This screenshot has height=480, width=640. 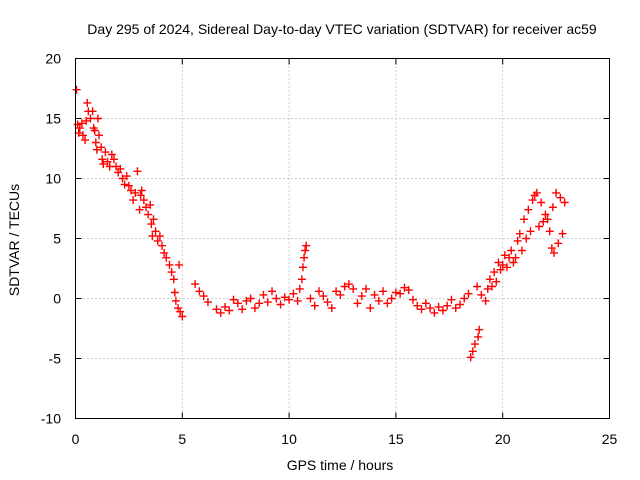 What do you see at coordinates (14, 240) in the screenshot?
I see `y-axis-title: SDTVAR / TECUs` at bounding box center [14, 240].